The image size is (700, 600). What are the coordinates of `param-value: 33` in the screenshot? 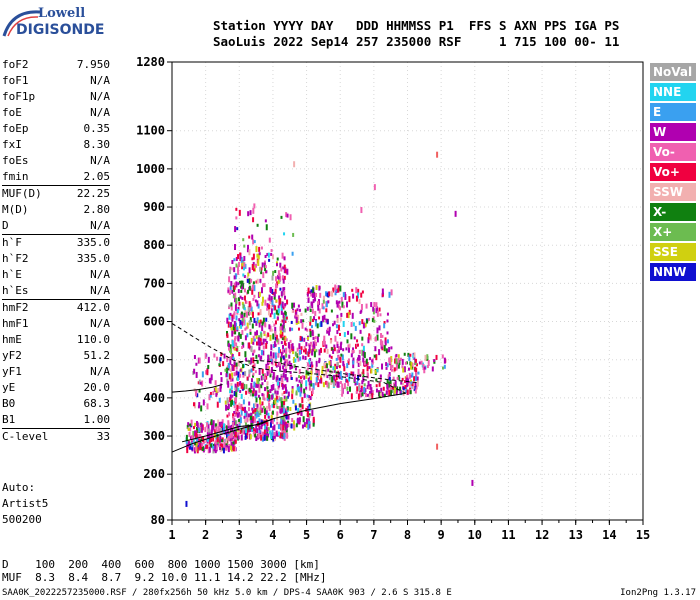 It's located at (103, 436).